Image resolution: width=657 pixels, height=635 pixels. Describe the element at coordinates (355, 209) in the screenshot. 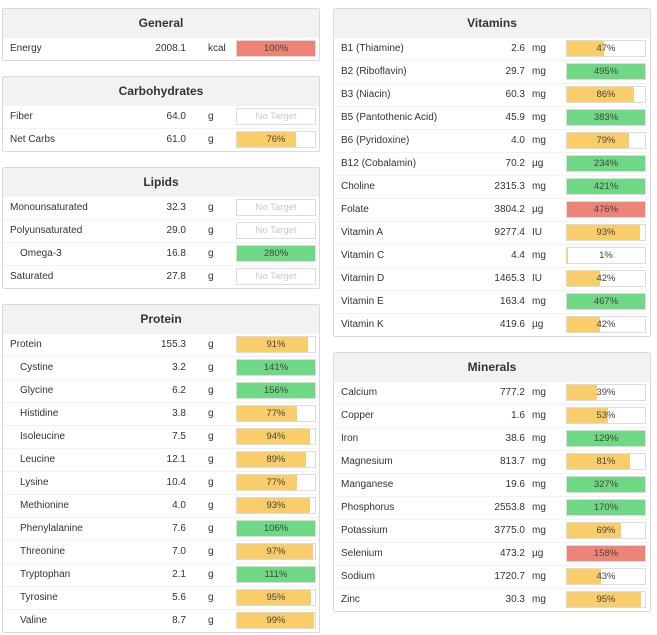

I see `nutrient-name: Folate` at that location.